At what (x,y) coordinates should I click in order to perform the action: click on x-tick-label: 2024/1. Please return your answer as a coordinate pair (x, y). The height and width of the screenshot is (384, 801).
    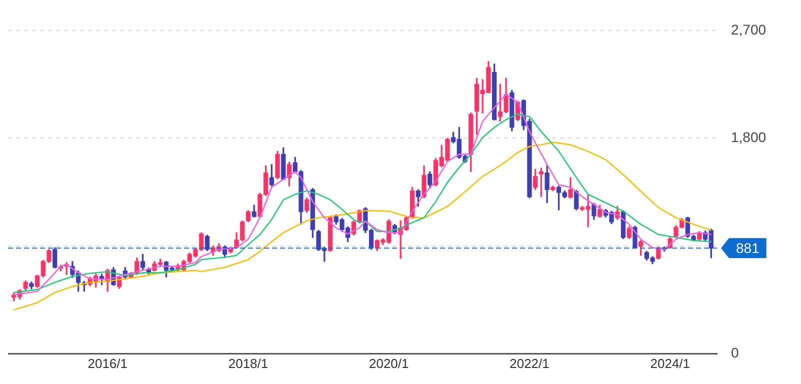
    Looking at the image, I should click on (670, 363).